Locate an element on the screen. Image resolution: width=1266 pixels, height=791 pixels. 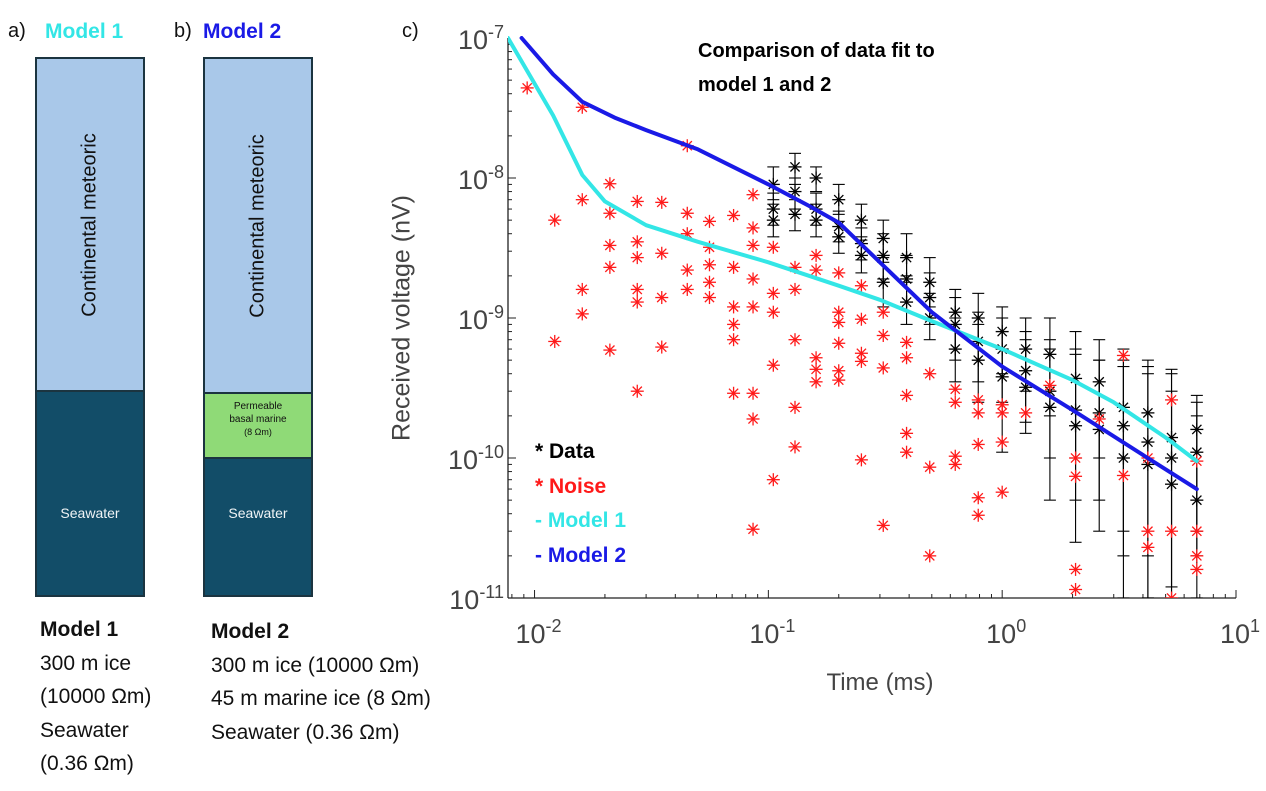
description-line: Seawater is located at coordinates (84, 730).